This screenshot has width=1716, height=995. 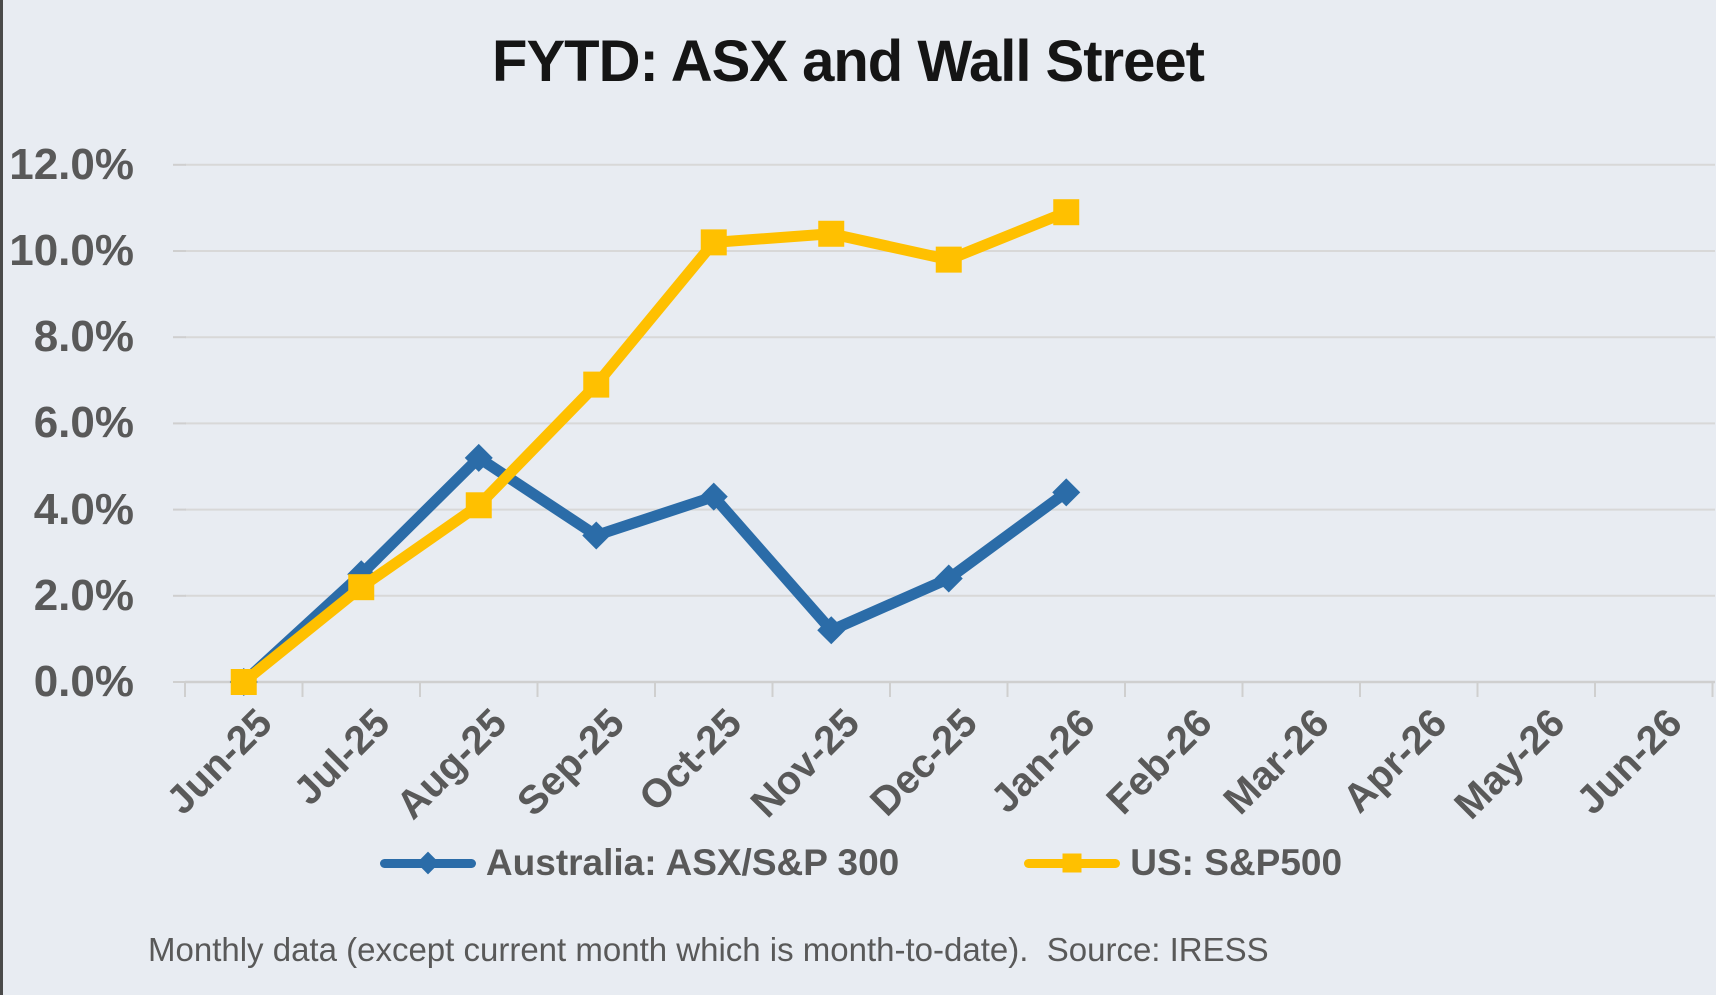 I want to click on y-axis-label: 12.0%, so click(x=71, y=164).